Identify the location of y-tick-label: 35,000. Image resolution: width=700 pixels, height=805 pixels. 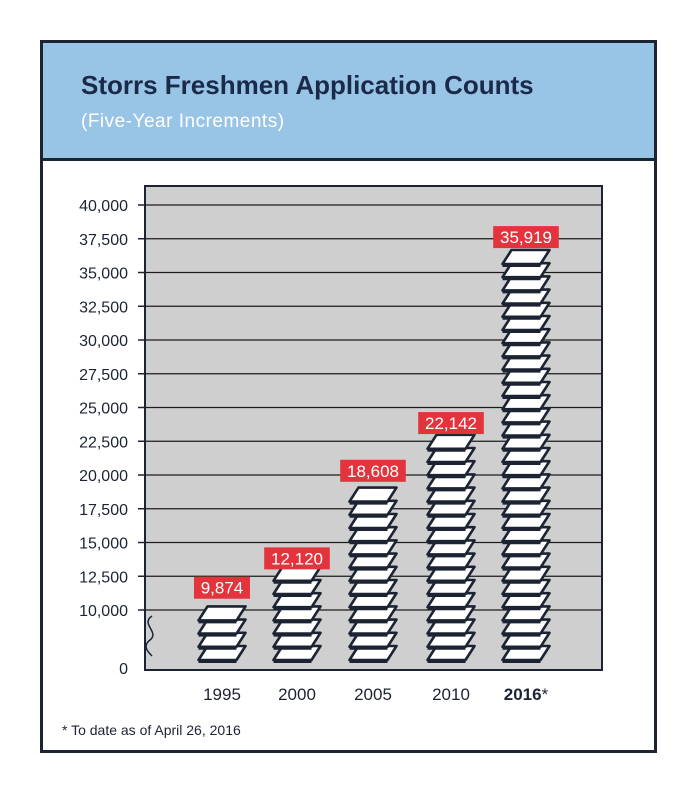
(103, 274).